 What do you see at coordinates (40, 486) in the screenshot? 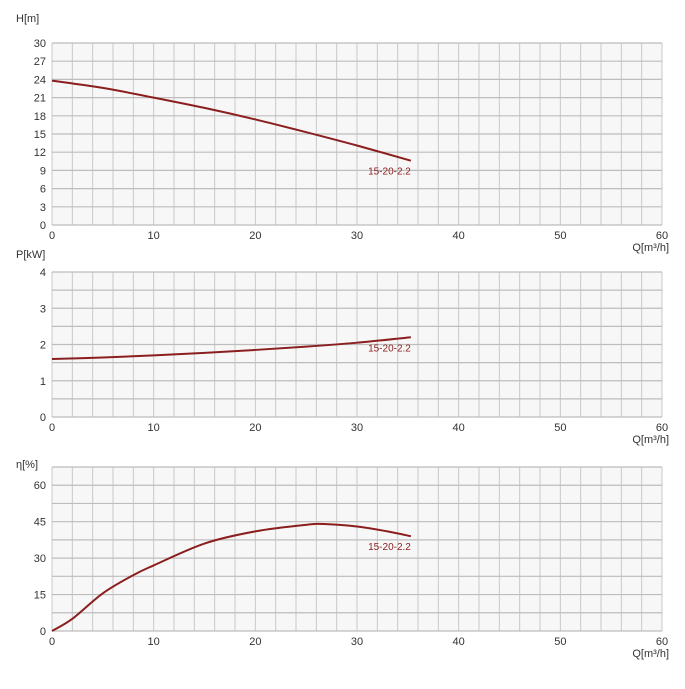
I see `y-tick-label: 60` at bounding box center [40, 486].